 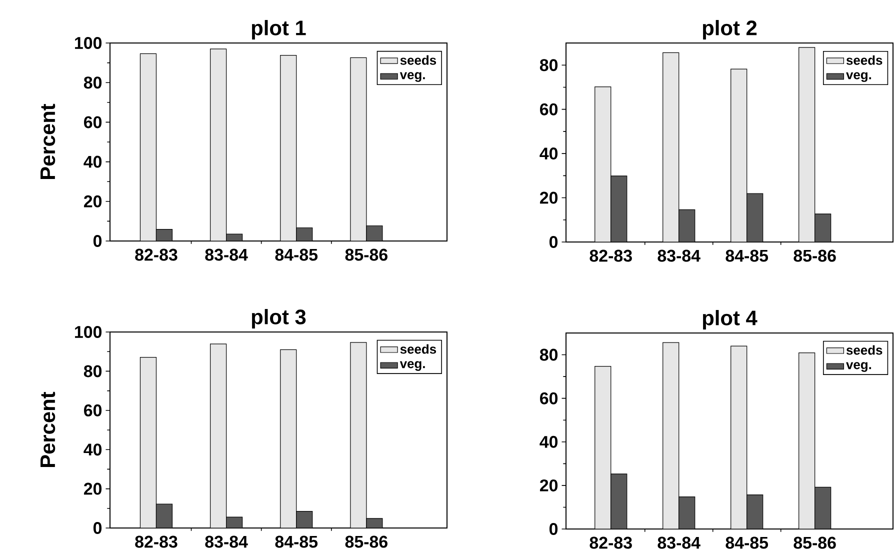 What do you see at coordinates (279, 319) in the screenshot?
I see `chart-title: plot 3` at bounding box center [279, 319].